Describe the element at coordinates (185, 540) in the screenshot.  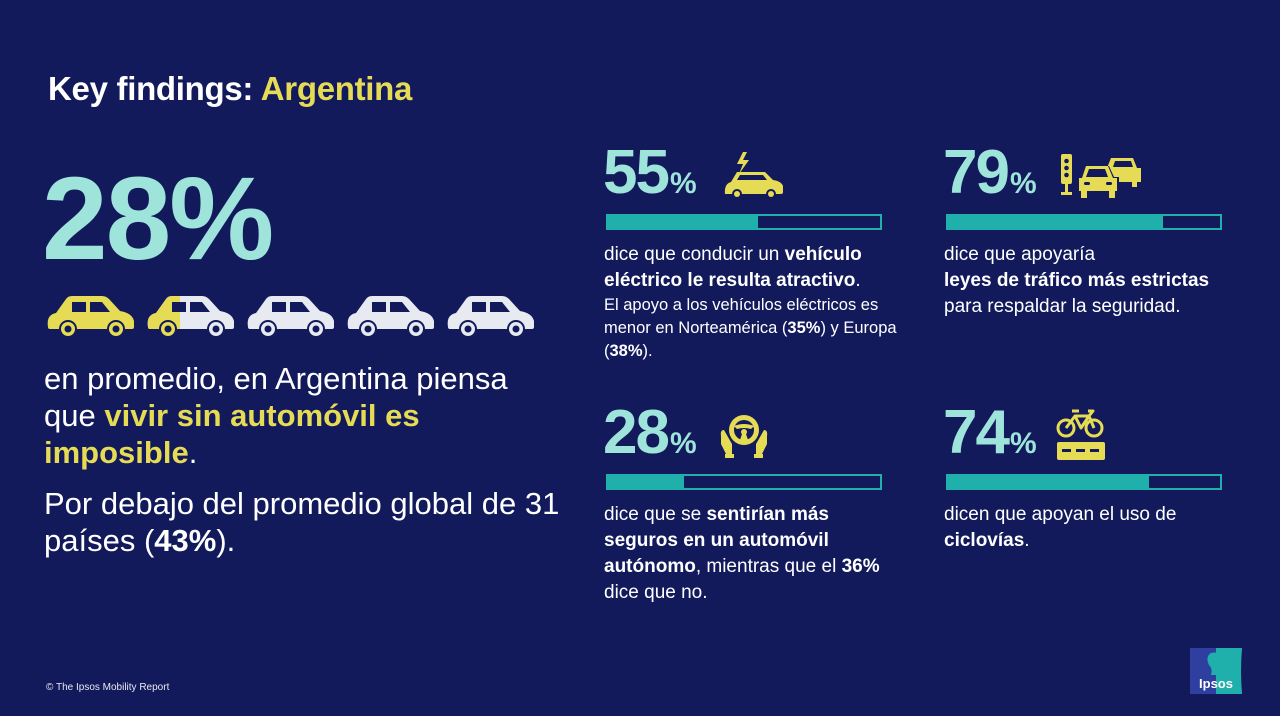
I see `global-average-value: 43%` at that location.